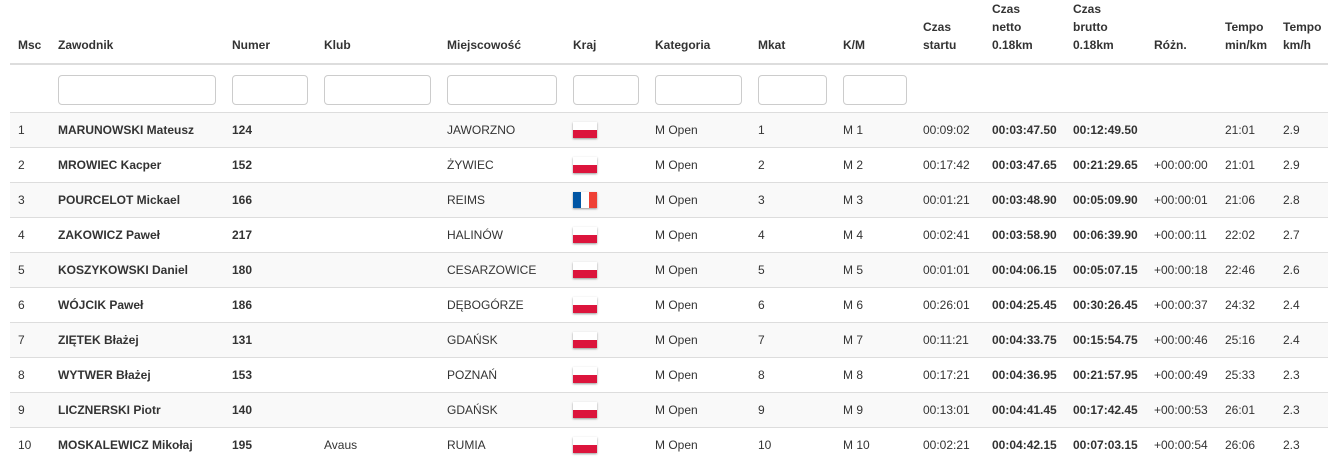 This screenshot has height=462, width=1333. What do you see at coordinates (502, 200) in the screenshot?
I see `cell-city: REIMS` at bounding box center [502, 200].